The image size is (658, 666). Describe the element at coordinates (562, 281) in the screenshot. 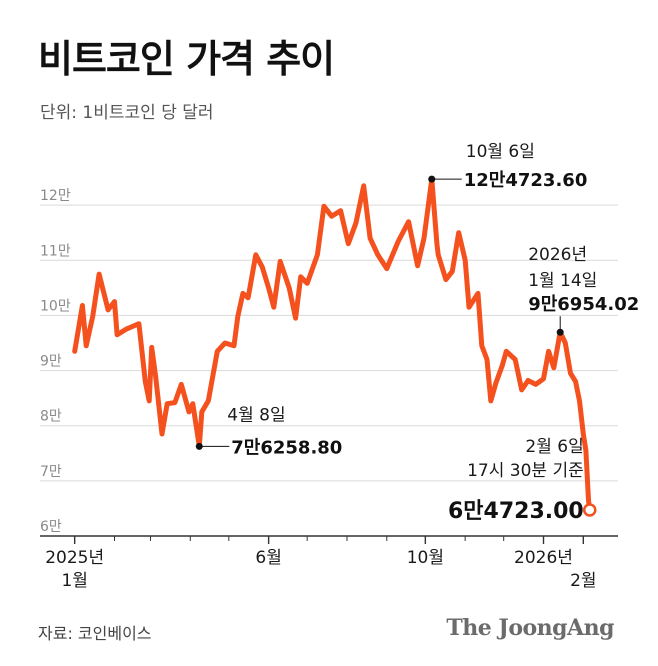

I see `annotation-date: 1월 14일` at that location.